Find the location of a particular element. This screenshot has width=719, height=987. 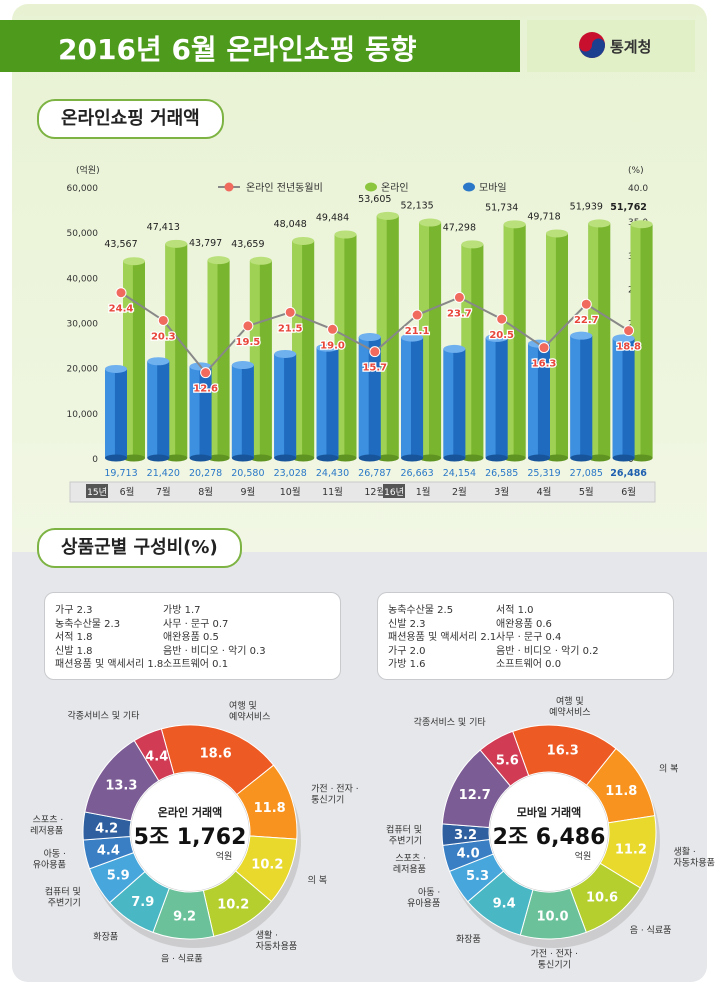

x-tick-label: 5월 is located at coordinates (586, 492).